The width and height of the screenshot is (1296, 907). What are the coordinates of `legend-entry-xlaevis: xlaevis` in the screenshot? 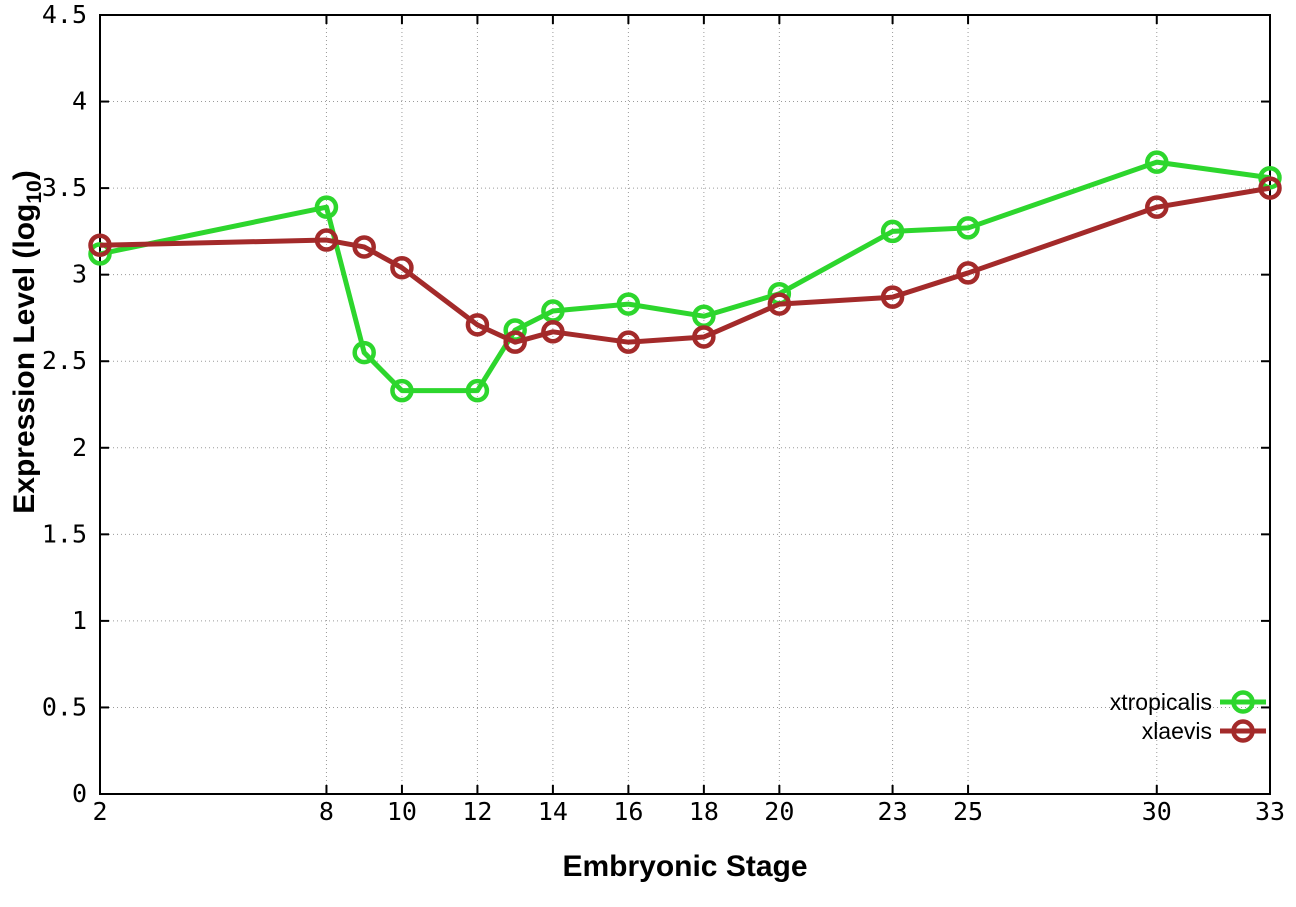 It's located at (1204, 731).